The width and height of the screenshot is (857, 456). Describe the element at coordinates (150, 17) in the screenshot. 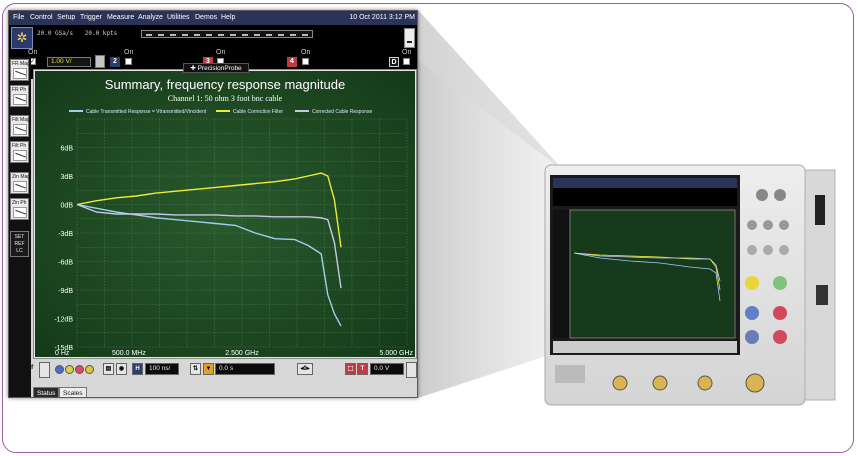

I see `menu-analyze: Analyze` at that location.